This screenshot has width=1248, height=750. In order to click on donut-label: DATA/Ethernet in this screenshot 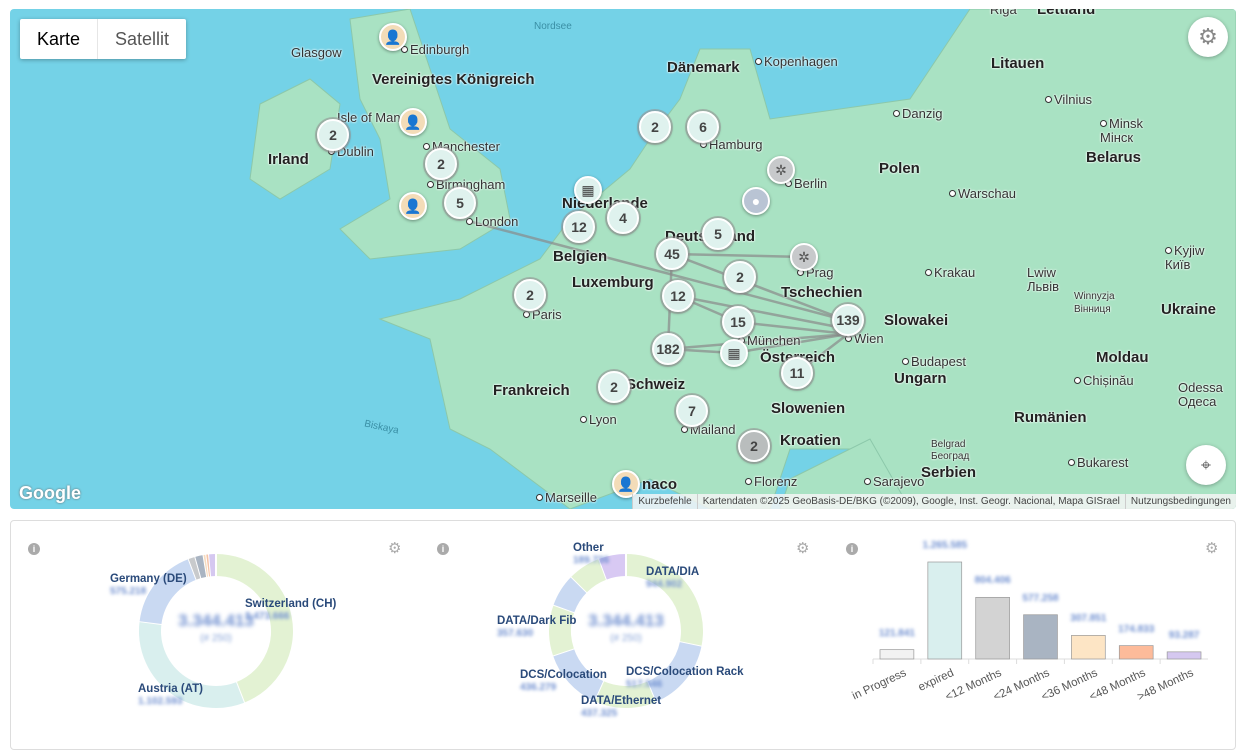, I will do `click(621, 701)`.